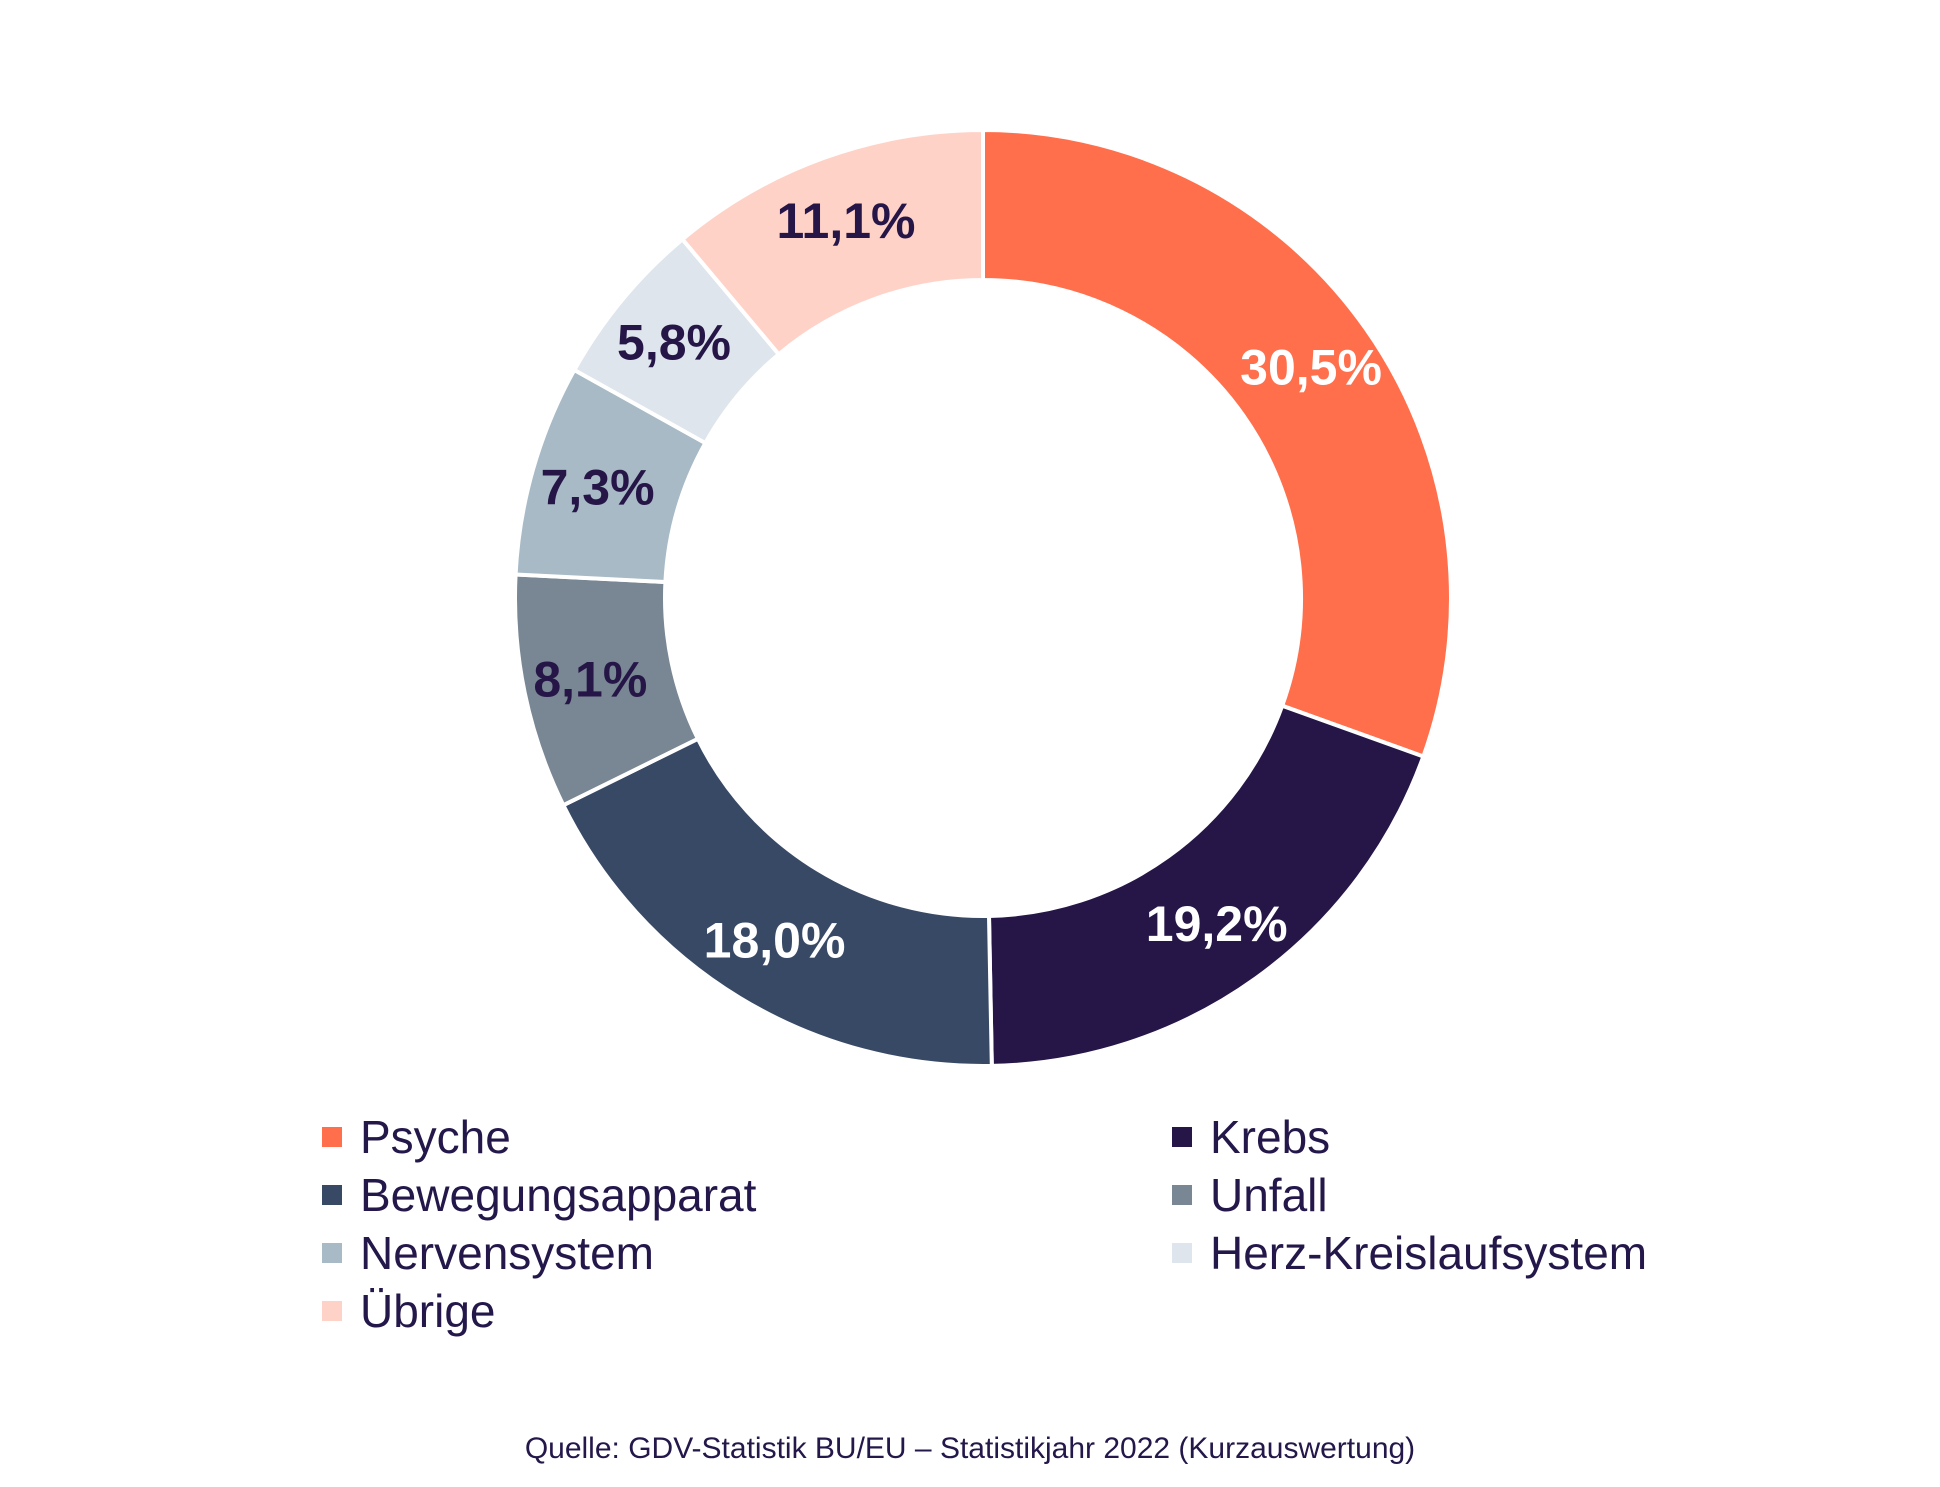 Image resolution: width=1940 pixels, height=1487 pixels. I want to click on slice-label-bewegungsapparat: 18,0%, so click(775, 941).